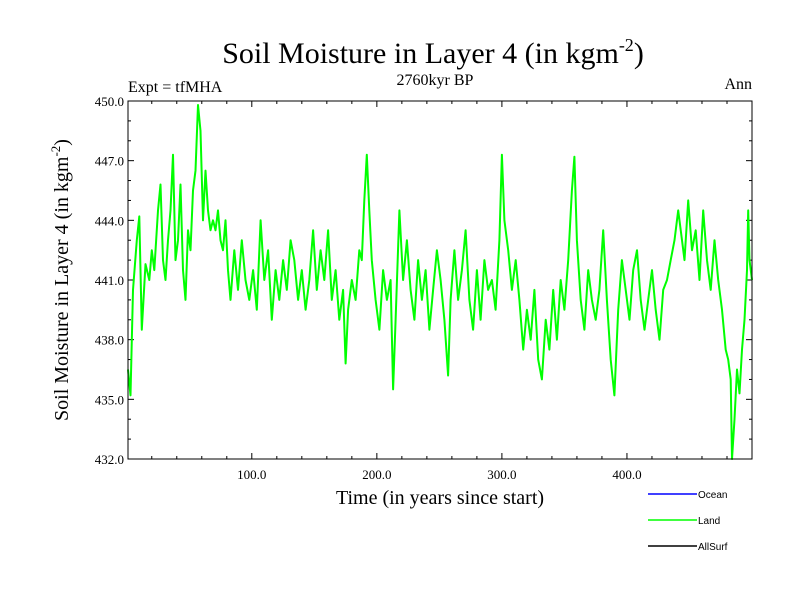  I want to click on x-tick-label: 300.0, so click(501, 474).